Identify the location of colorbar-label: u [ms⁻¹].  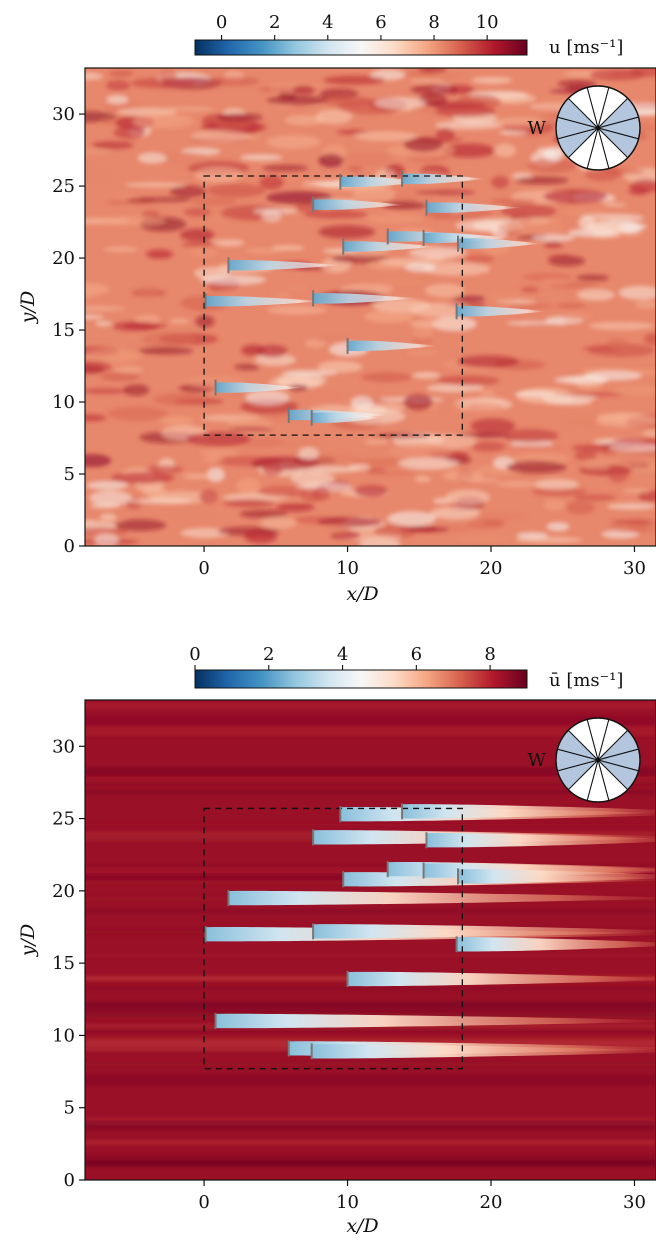
(586, 47).